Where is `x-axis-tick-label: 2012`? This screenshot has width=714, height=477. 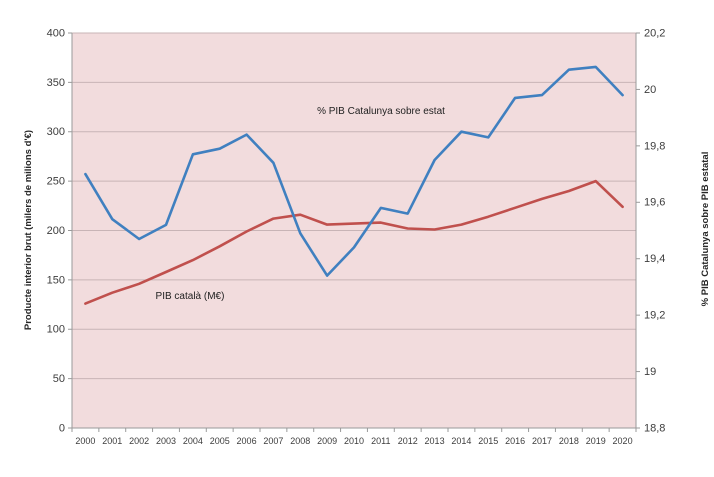 x-axis-tick-label: 2012 is located at coordinates (408, 441).